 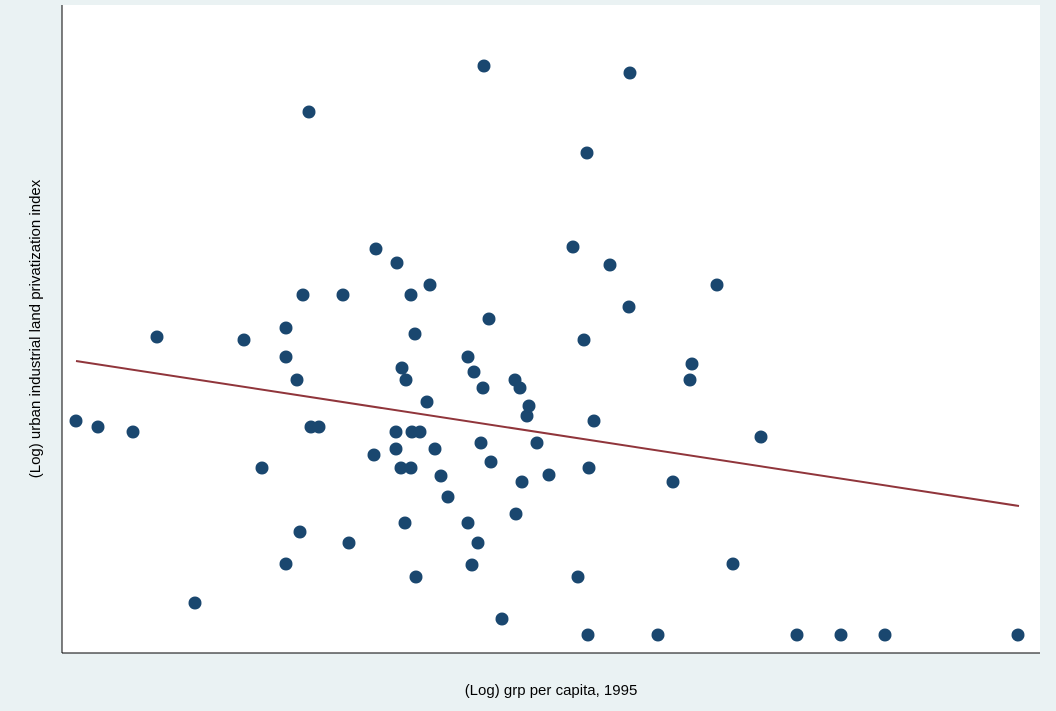 What do you see at coordinates (551, 690) in the screenshot?
I see `x-axis-label: (Log) grp per capita, 1995` at bounding box center [551, 690].